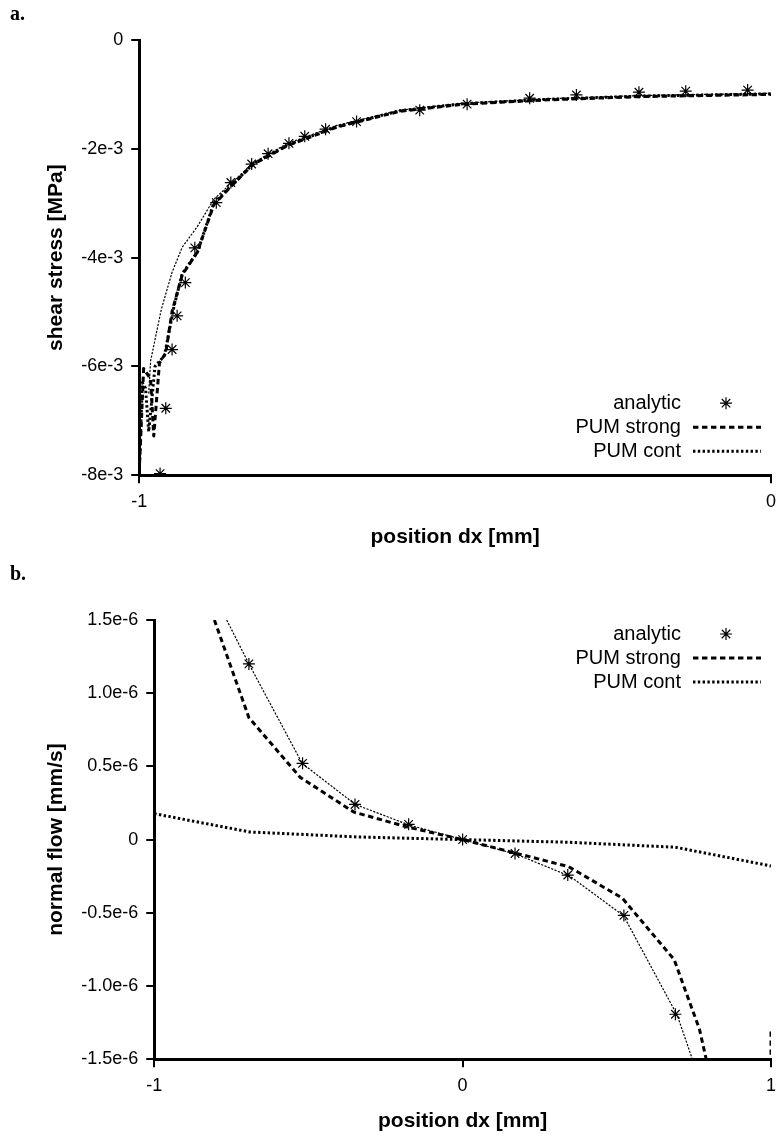 The width and height of the screenshot is (784, 1144). I want to click on y-tick-label: -6e-3, so click(102, 365).